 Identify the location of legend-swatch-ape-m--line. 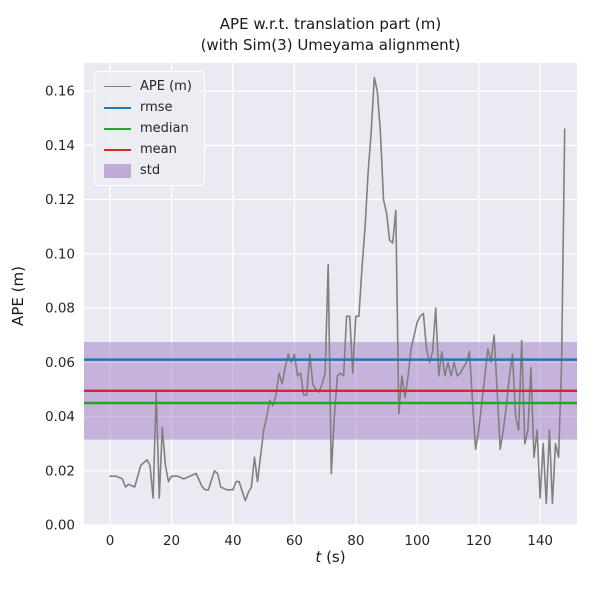
(117, 86).